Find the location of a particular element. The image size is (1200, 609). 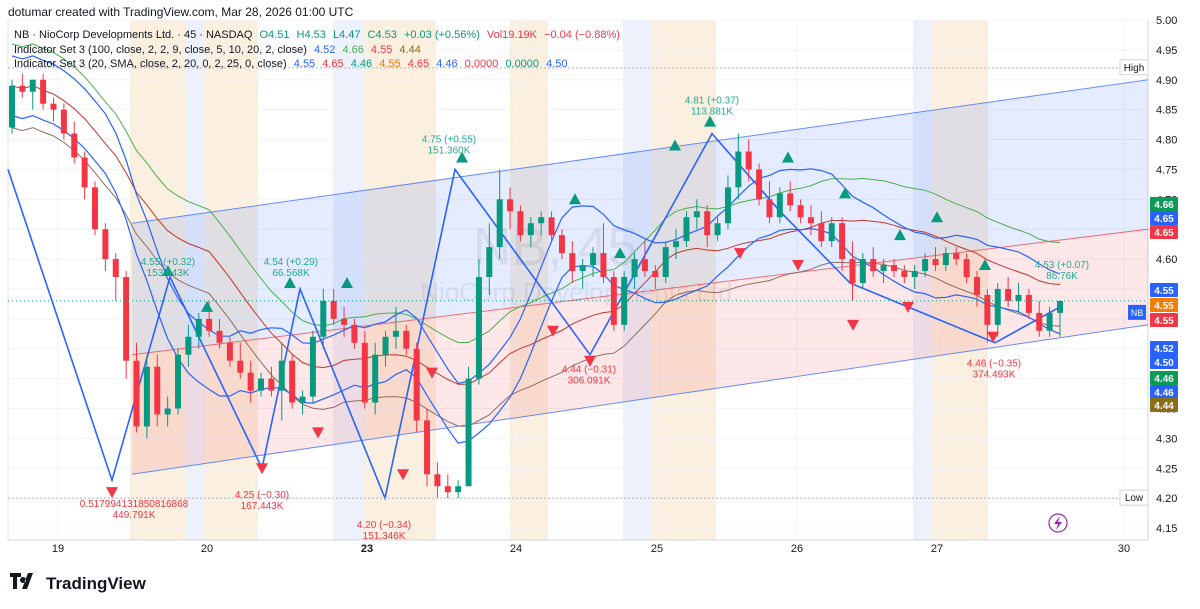

tradingview-footer: TradingView is located at coordinates (78, 583).